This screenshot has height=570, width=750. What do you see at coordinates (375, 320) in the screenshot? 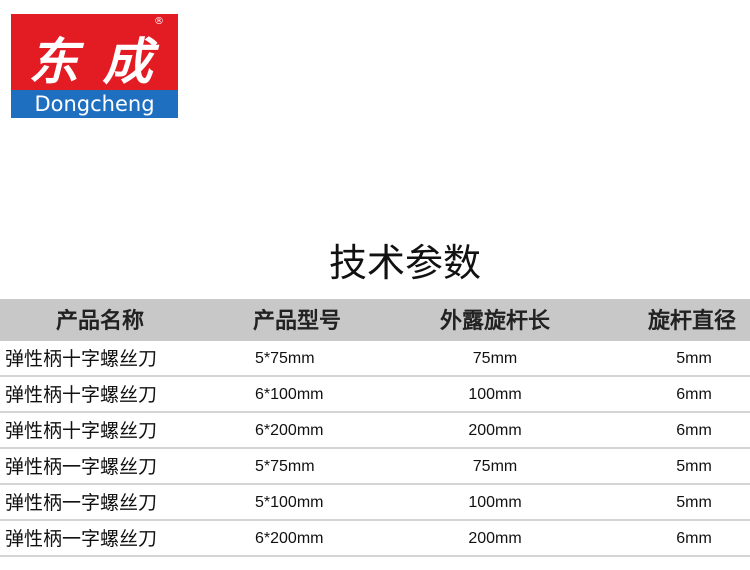
I see `table-header: 产品名称 产品型号 外露旋杆长 旋杆直径` at bounding box center [375, 320].